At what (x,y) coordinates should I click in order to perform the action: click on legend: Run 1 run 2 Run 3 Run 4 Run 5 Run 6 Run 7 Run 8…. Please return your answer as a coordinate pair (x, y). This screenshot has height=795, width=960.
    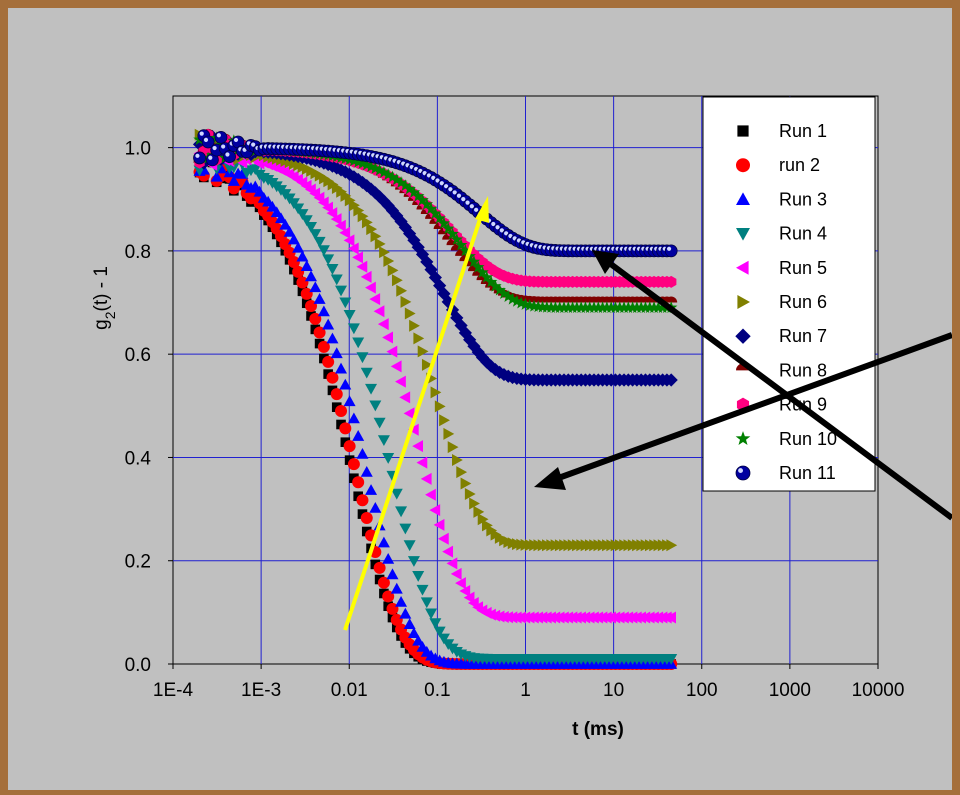
    Looking at the image, I should click on (789, 294).